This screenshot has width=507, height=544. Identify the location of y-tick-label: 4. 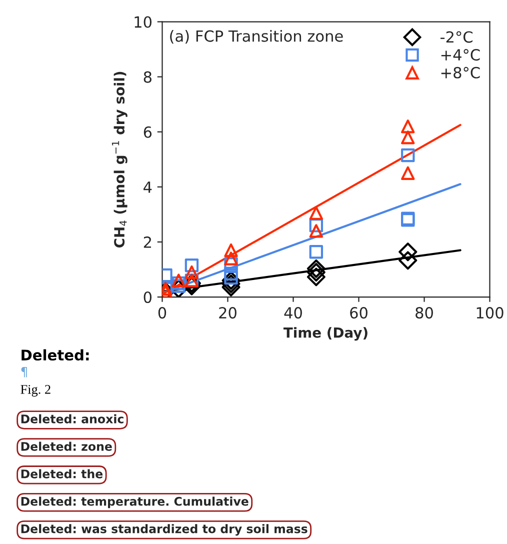
(148, 187).